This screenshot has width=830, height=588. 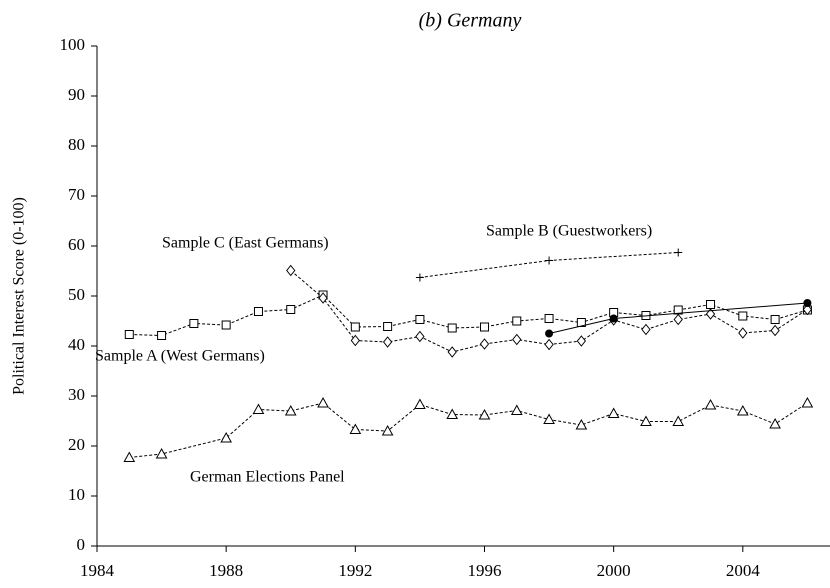 I want to click on y-tick-label: 20, so click(x=76, y=444).